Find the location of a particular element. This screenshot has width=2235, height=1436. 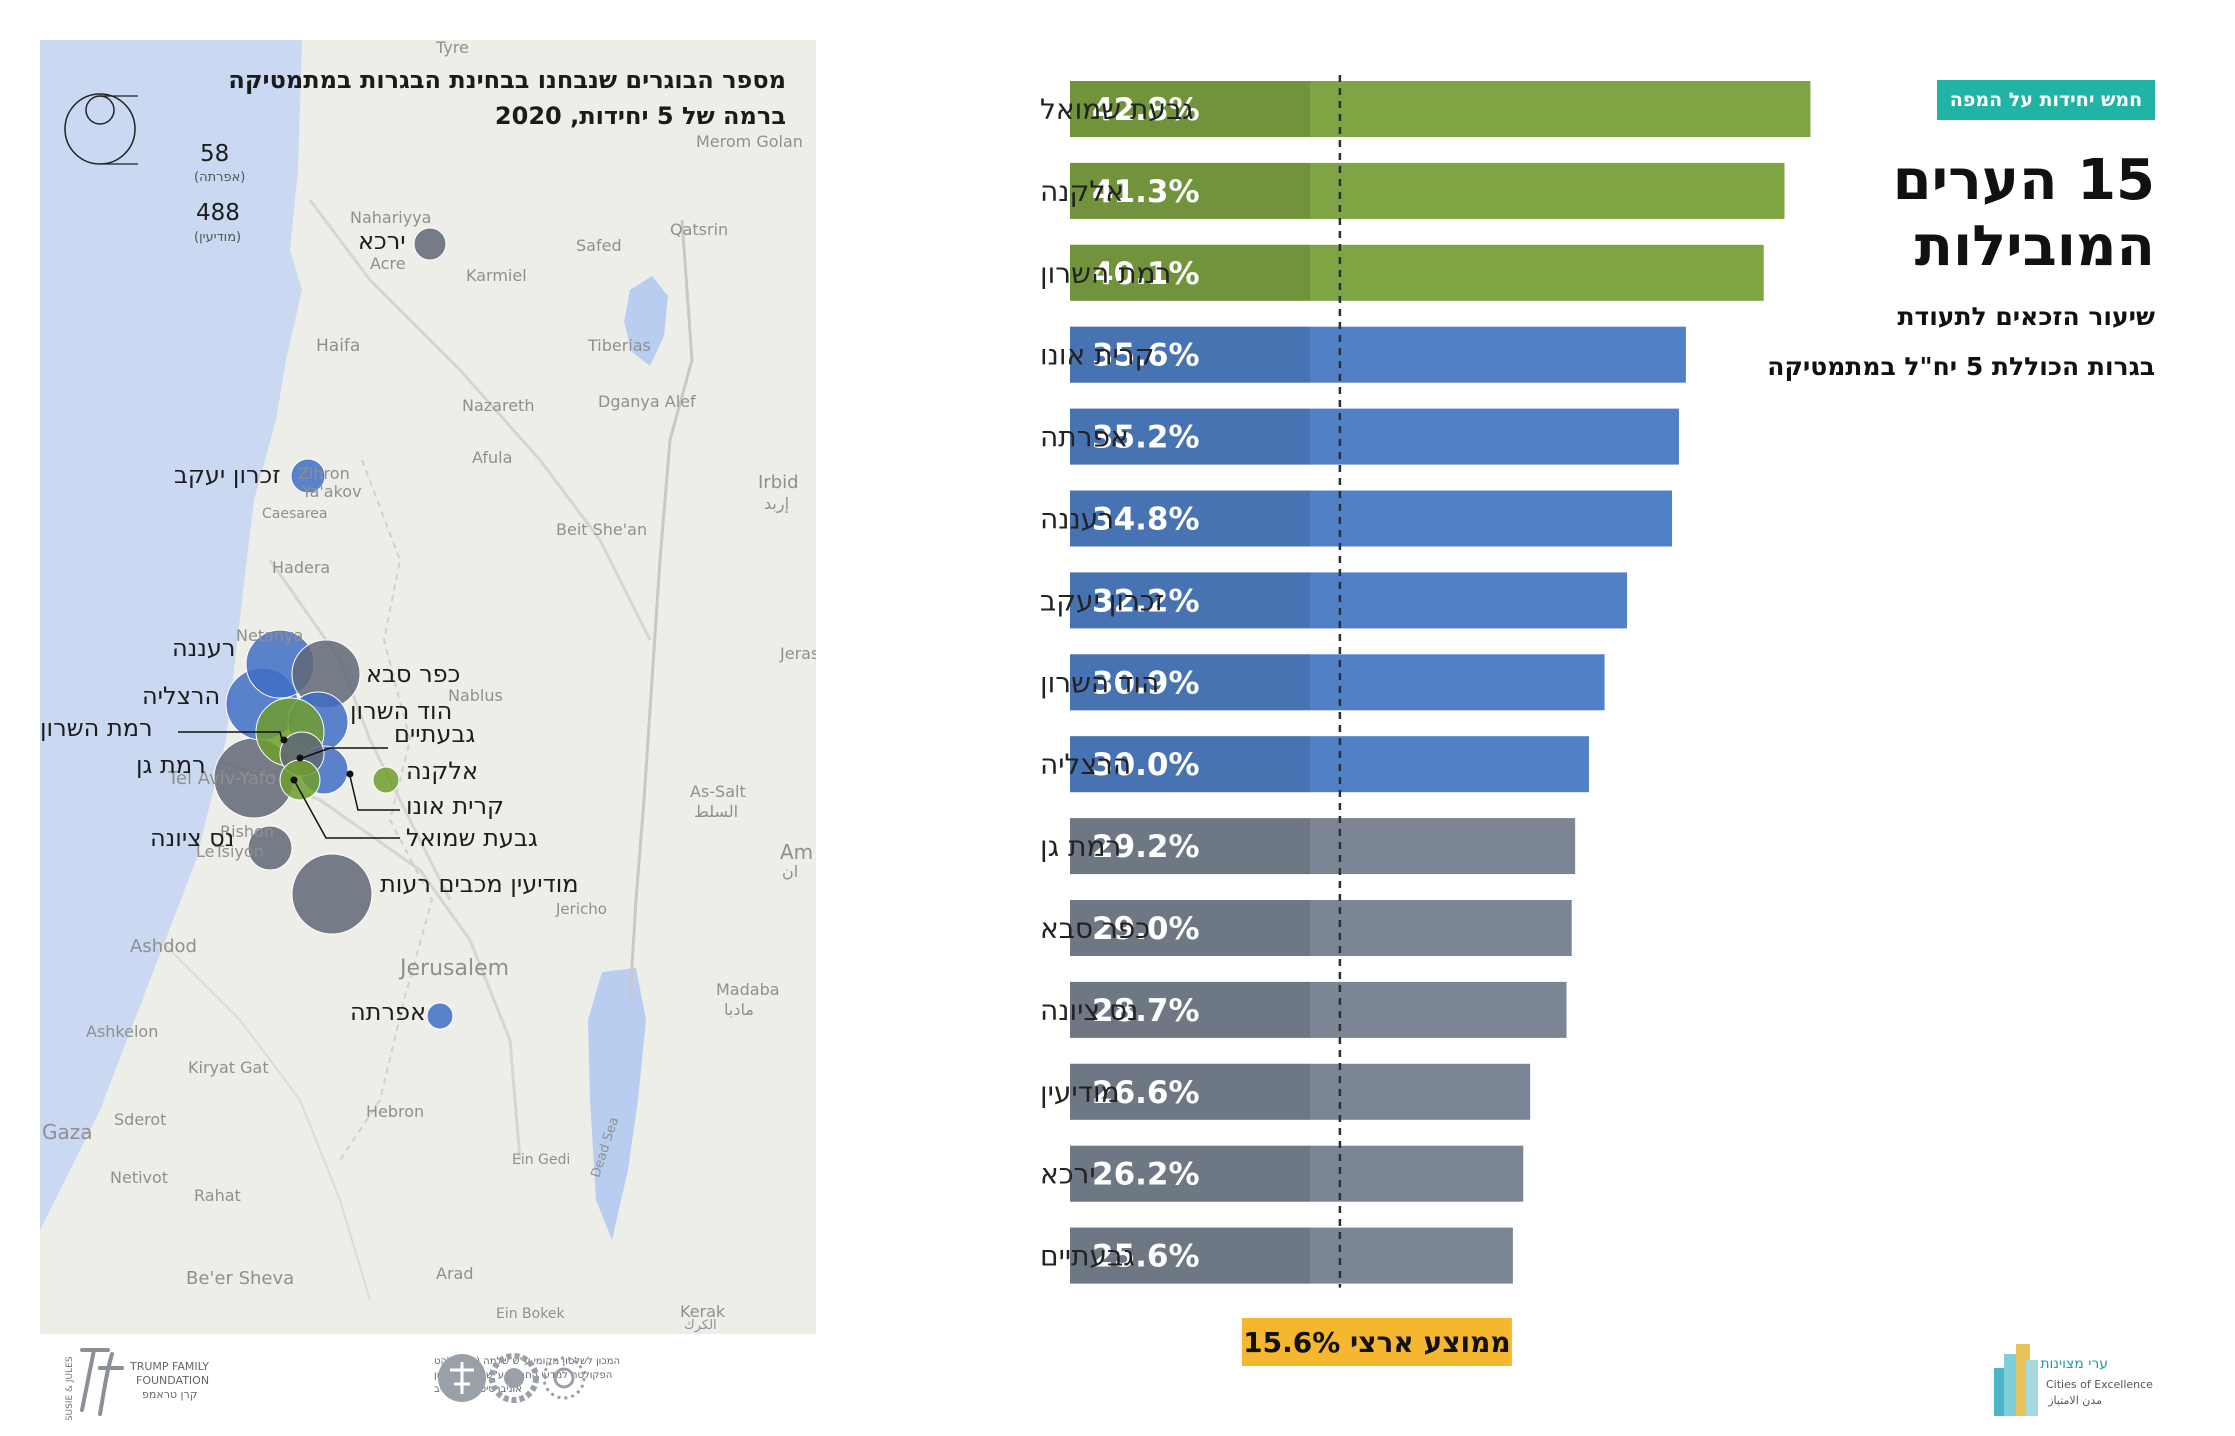

bar-row: 28.7%נס ציונה is located at coordinates (1303, 1009).